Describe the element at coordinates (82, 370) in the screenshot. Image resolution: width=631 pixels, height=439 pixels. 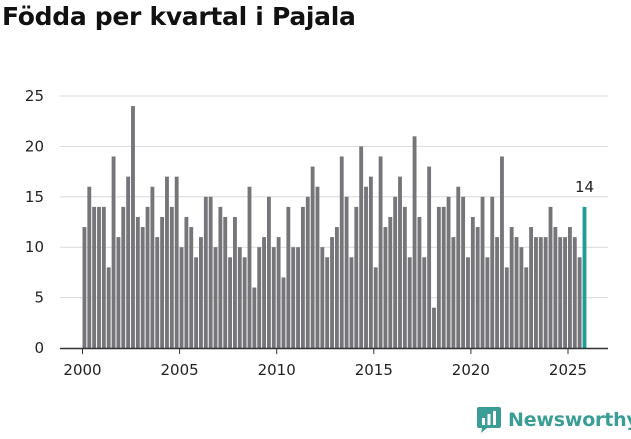
I see `x-tick-label: 2000` at that location.